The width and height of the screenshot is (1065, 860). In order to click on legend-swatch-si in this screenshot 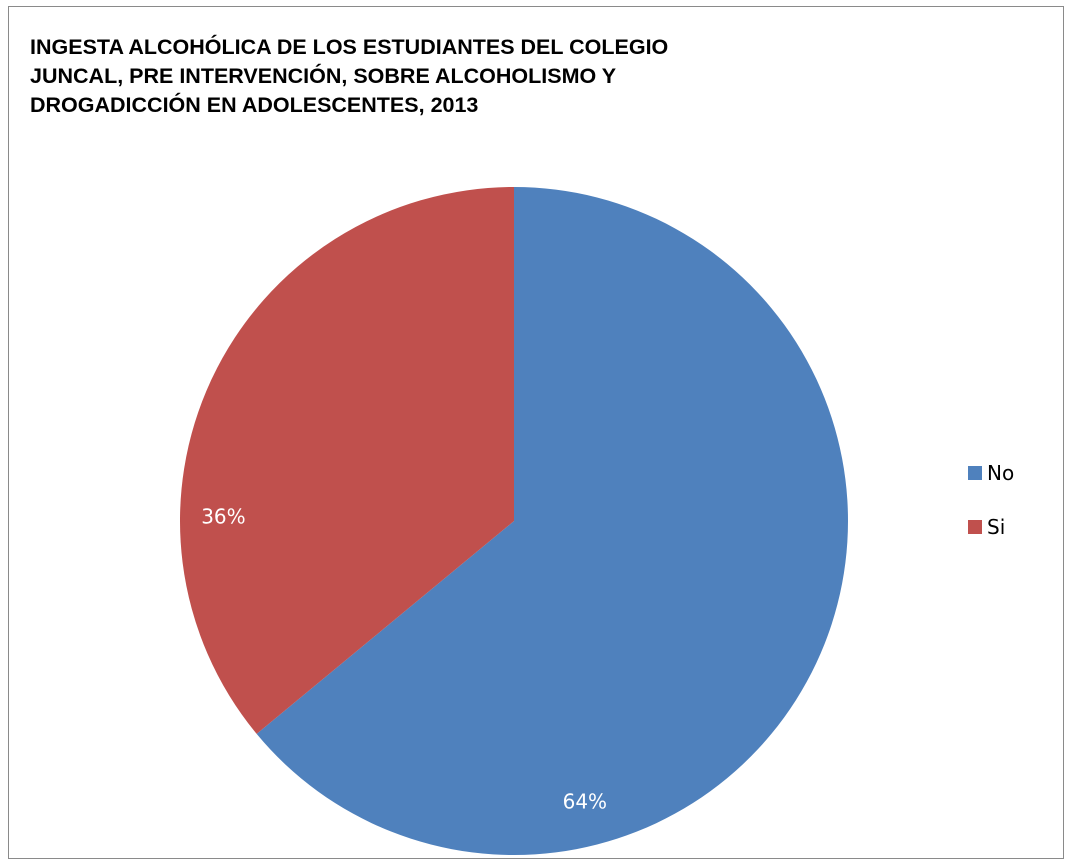, I will do `click(975, 527)`.